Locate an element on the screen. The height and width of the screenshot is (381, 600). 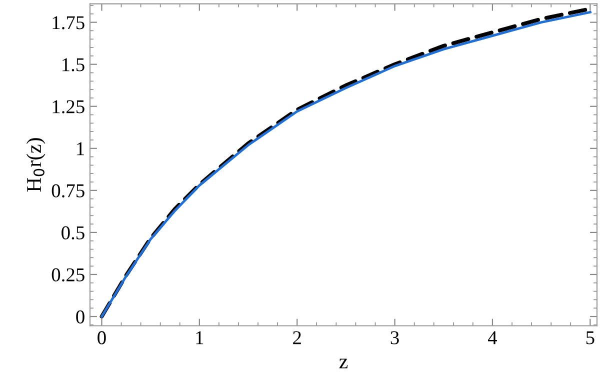
x-tick-label: 2 is located at coordinates (297, 337).